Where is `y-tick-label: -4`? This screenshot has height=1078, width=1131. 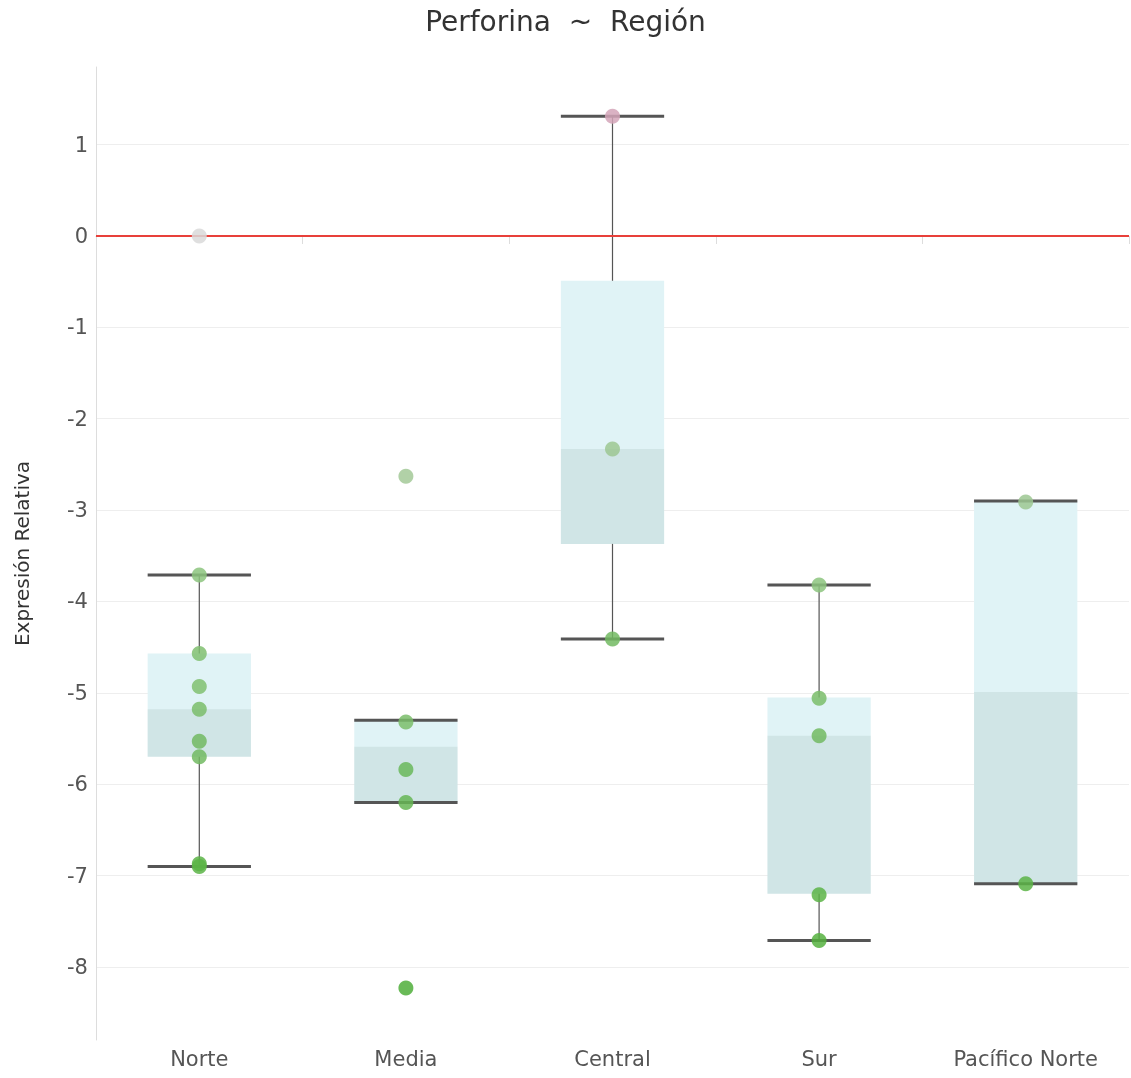 y-tick-label: -4 is located at coordinates (77, 601).